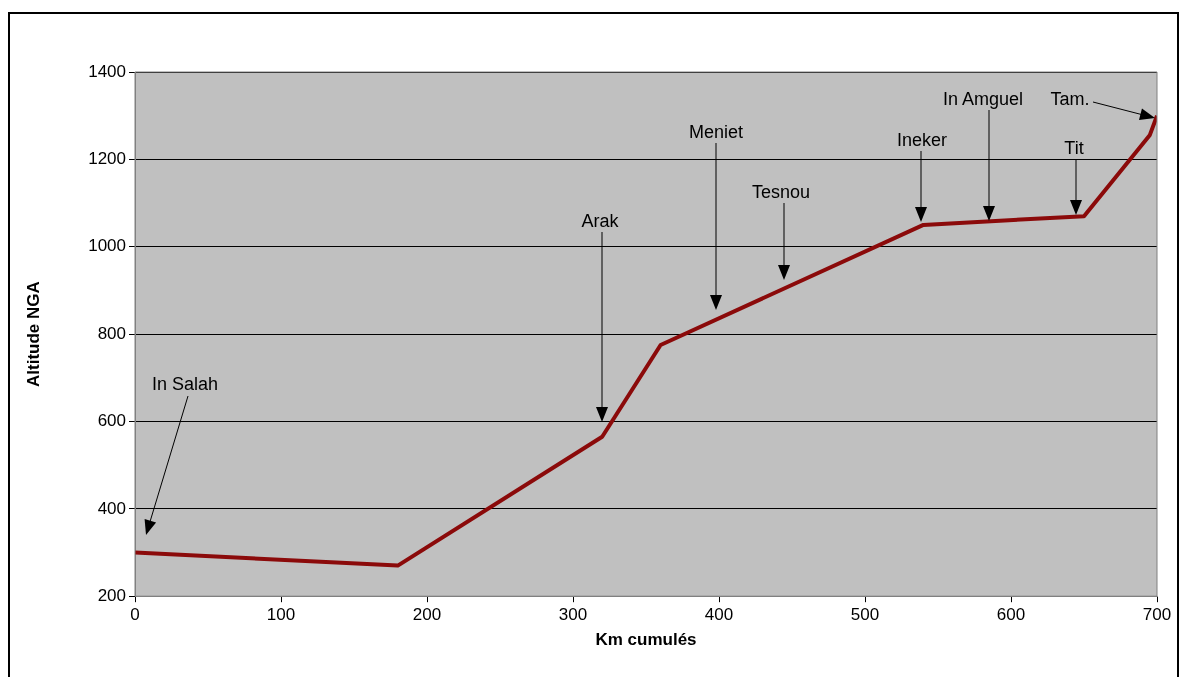  Describe the element at coordinates (135, 615) in the screenshot. I see `x-tick-label: 0` at that location.